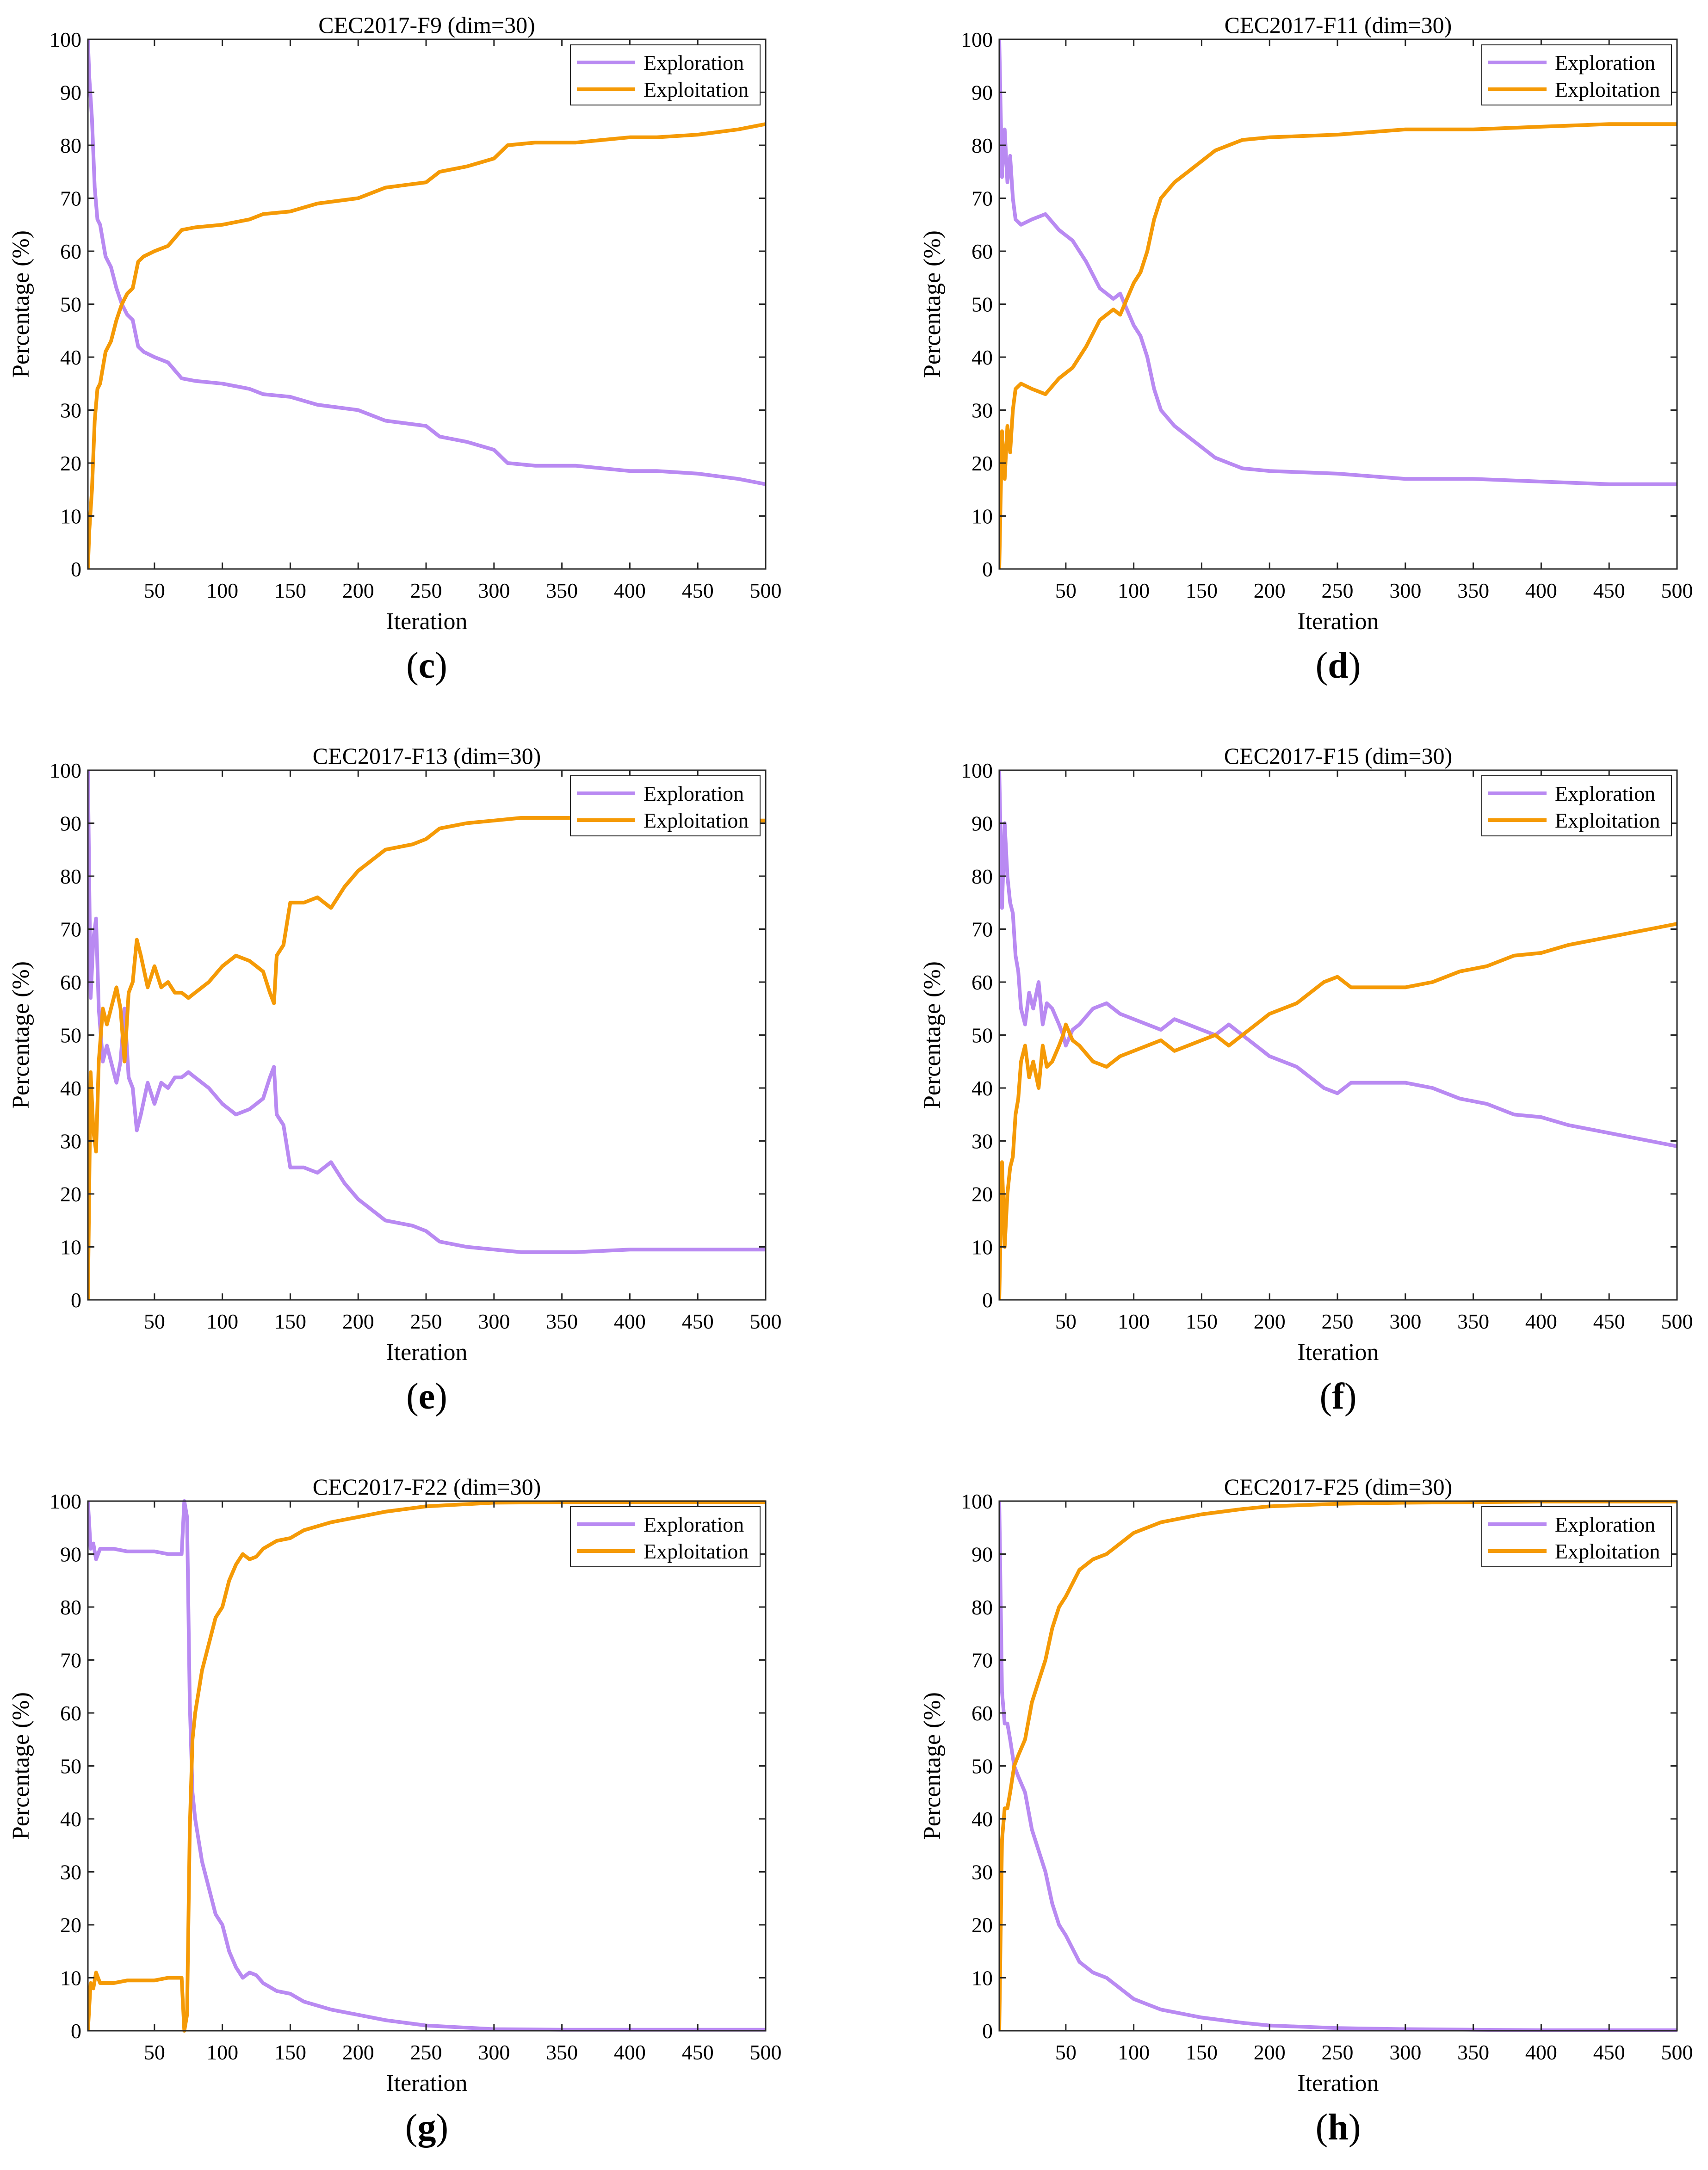 Image resolution: width=1708 pixels, height=2170 pixels. What do you see at coordinates (426, 622) in the screenshot?
I see `x-axis-label: Iteration` at bounding box center [426, 622].